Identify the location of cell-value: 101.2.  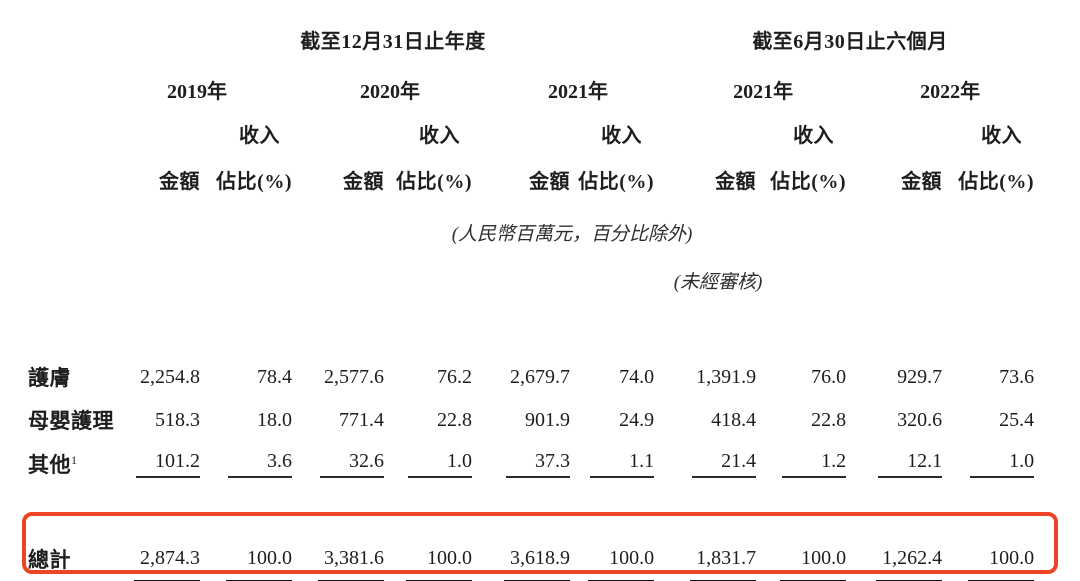
(155, 464).